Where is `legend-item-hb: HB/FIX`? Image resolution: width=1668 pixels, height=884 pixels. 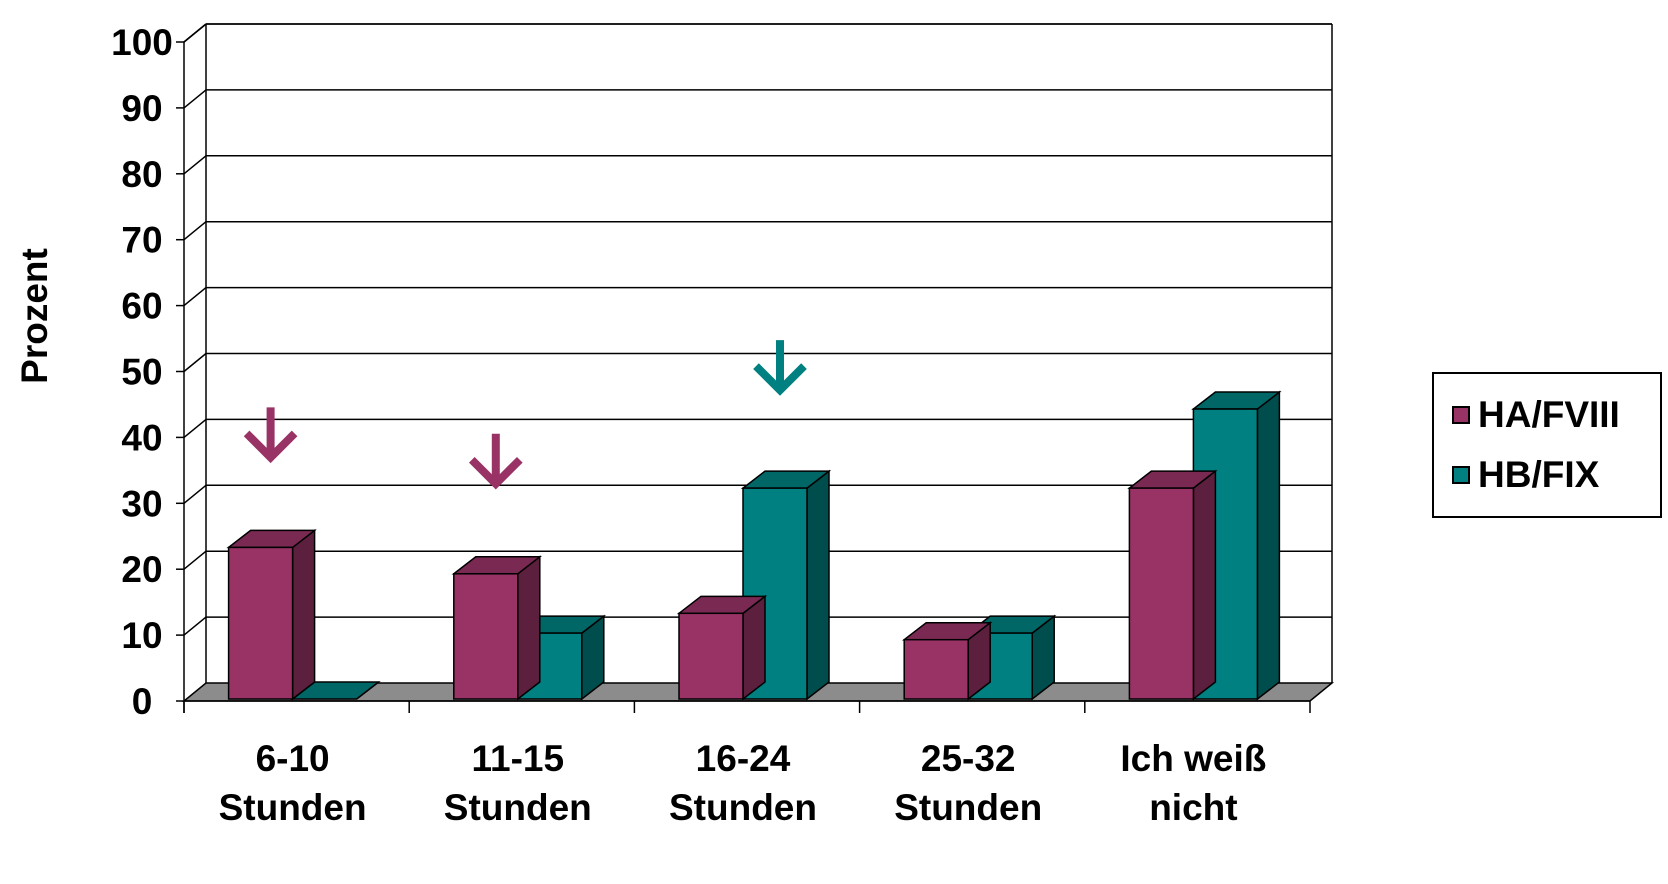 legend-item-hb: HB/FIX is located at coordinates (1525, 475).